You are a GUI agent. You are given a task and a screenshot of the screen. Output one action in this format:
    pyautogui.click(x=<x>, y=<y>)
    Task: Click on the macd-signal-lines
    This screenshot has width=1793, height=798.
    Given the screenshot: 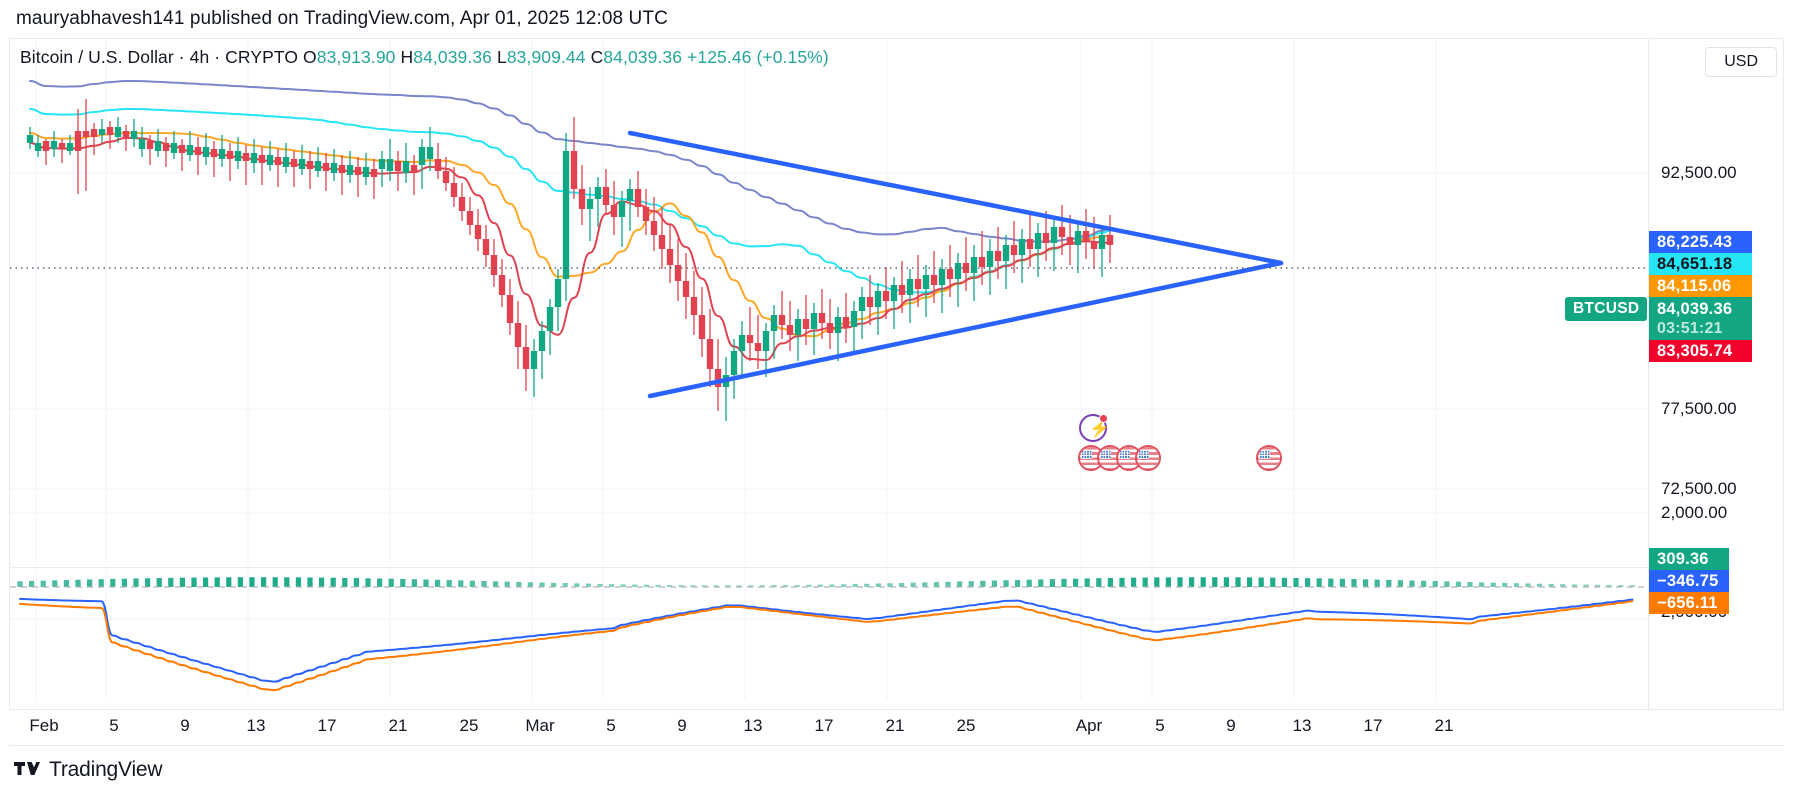 What is the action you would take?
    pyautogui.click(x=826, y=644)
    